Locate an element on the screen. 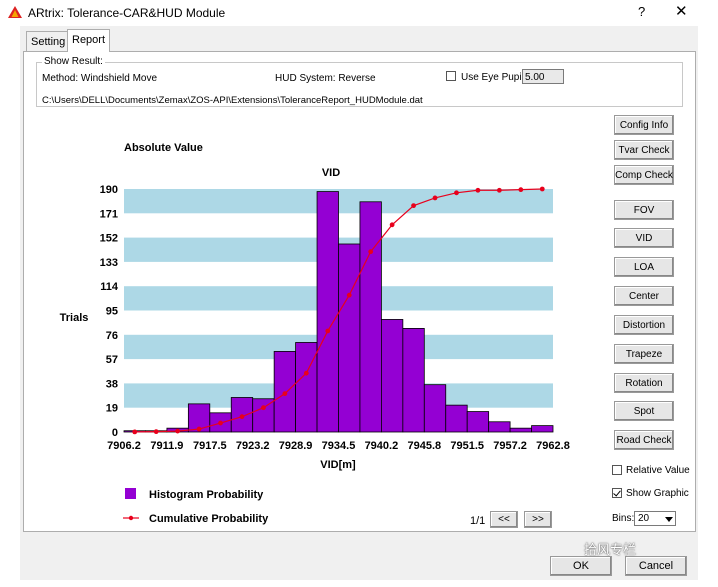 This screenshot has height=587, width=718. tvar-check-button: Tvar Check is located at coordinates (644, 150).